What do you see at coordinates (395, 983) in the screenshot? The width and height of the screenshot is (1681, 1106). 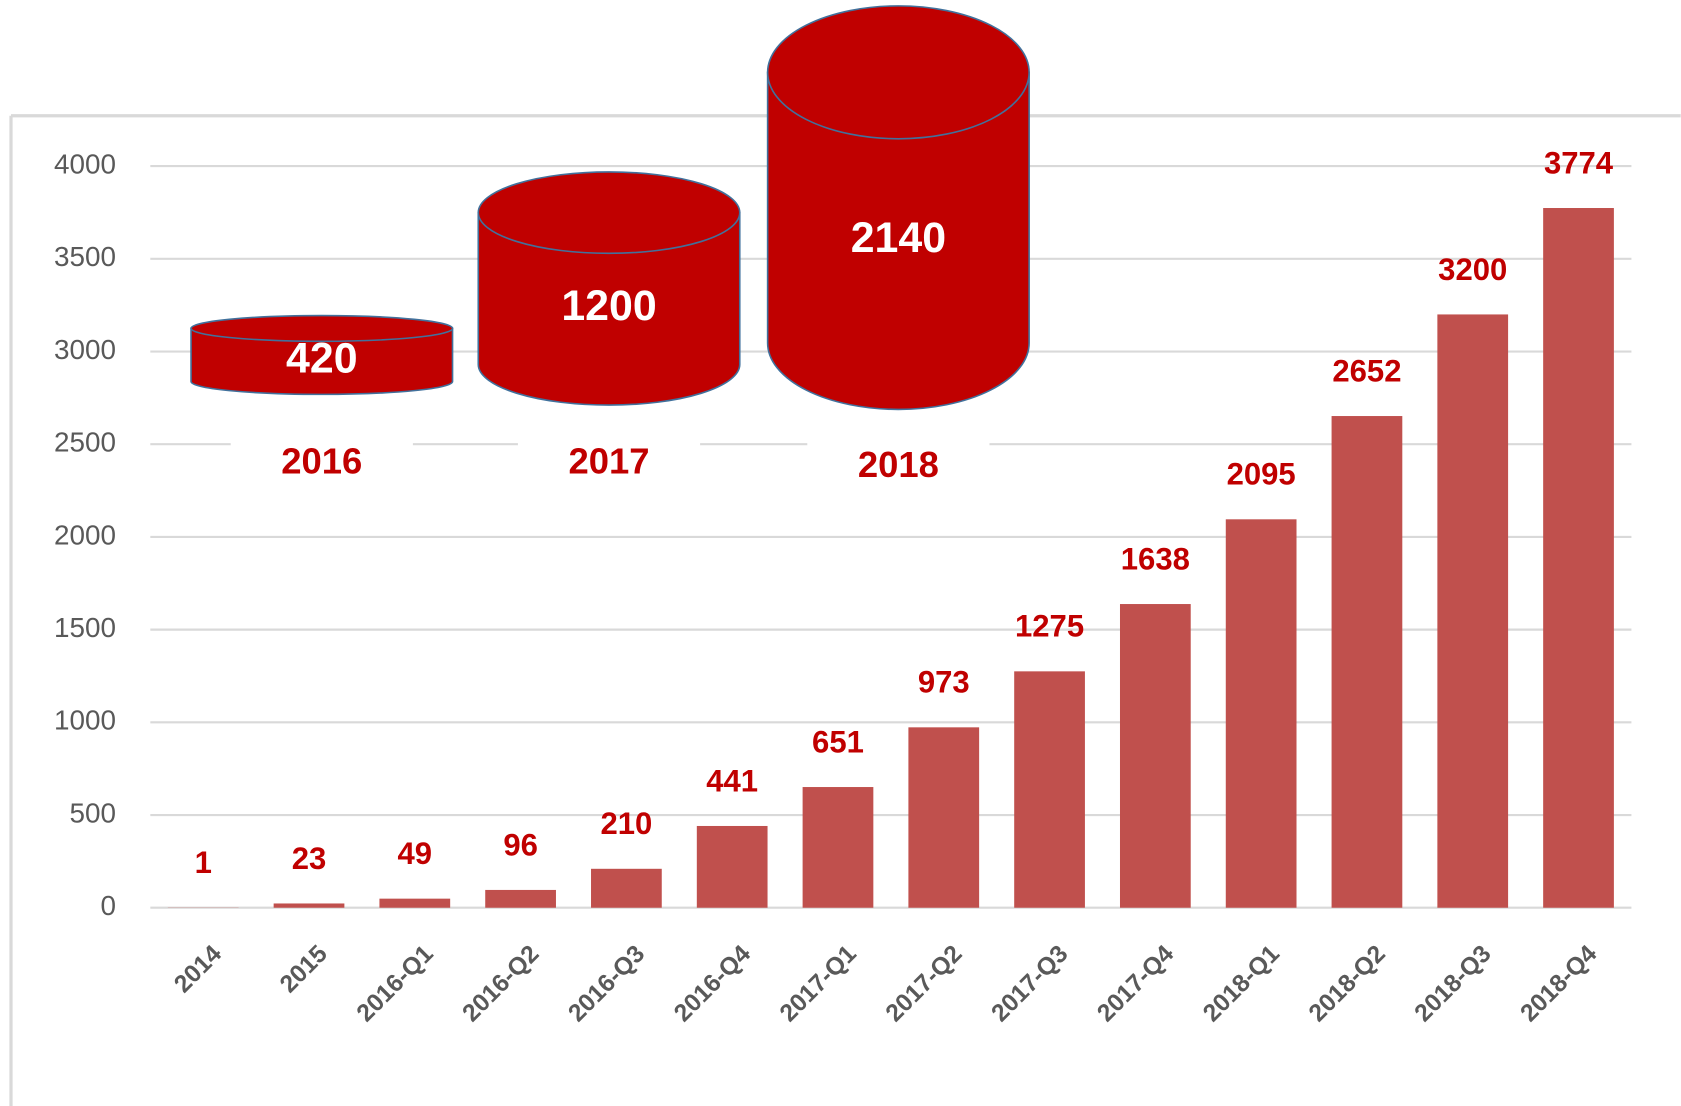 I see `x-tick-label: 2016-Q1` at bounding box center [395, 983].